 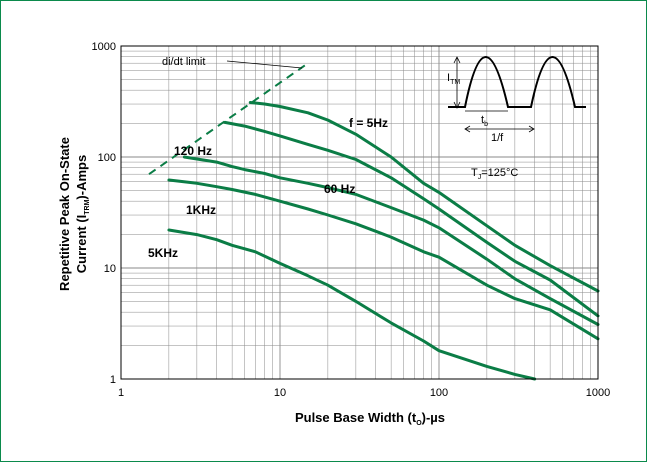 I want to click on x-tick-labels: 1 10 100 1000, so click(x=364, y=393).